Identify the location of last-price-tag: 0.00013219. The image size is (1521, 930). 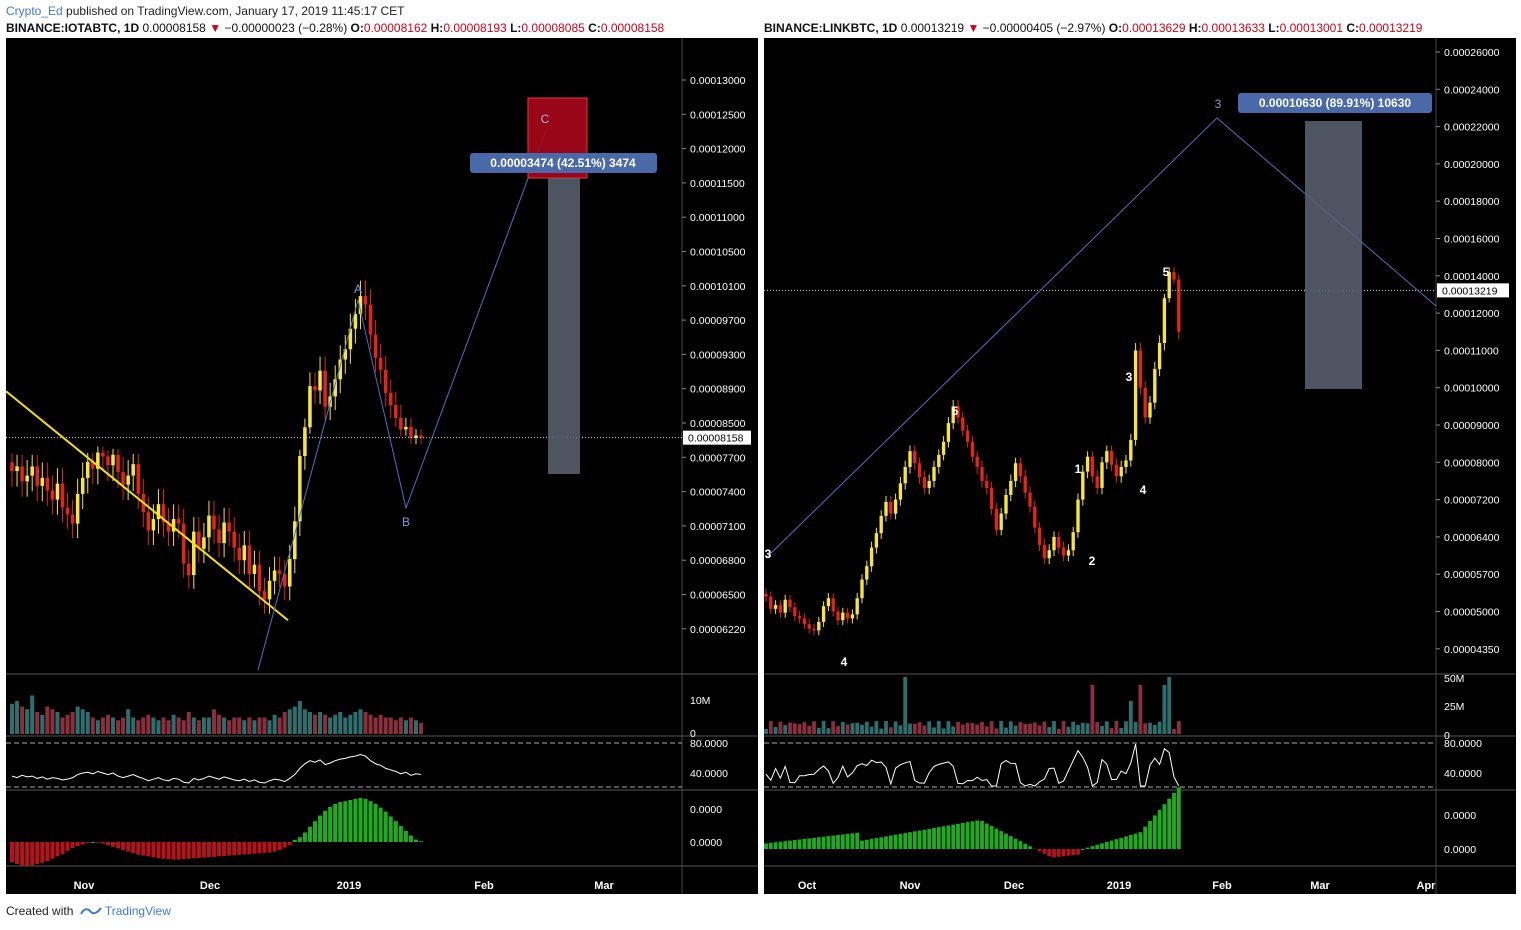
(1470, 291).